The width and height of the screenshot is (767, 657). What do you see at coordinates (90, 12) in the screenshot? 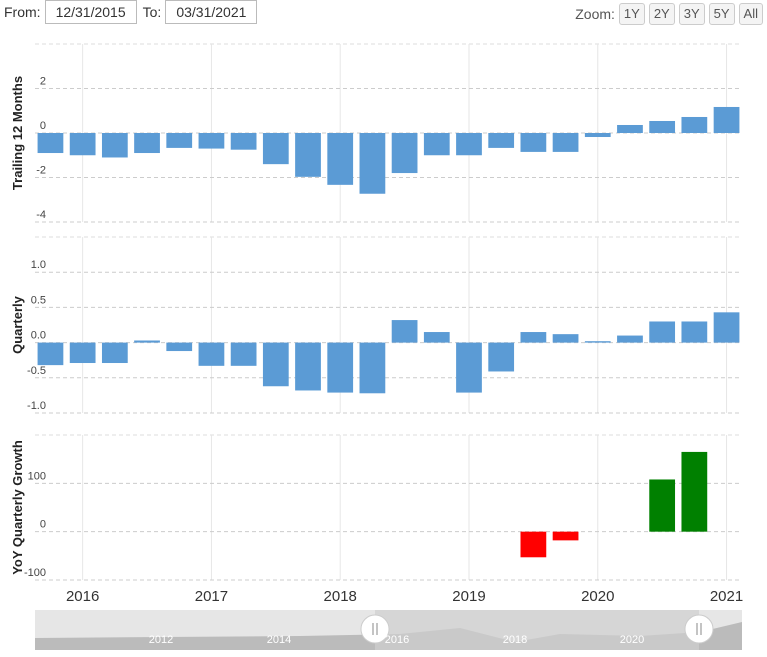
I see `from-date: 12/31/2015` at bounding box center [90, 12].